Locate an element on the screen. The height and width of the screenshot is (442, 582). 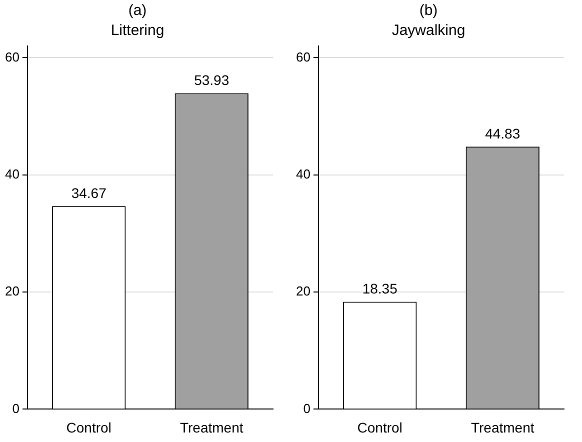
chart-title: (a) is located at coordinates (137, 11).